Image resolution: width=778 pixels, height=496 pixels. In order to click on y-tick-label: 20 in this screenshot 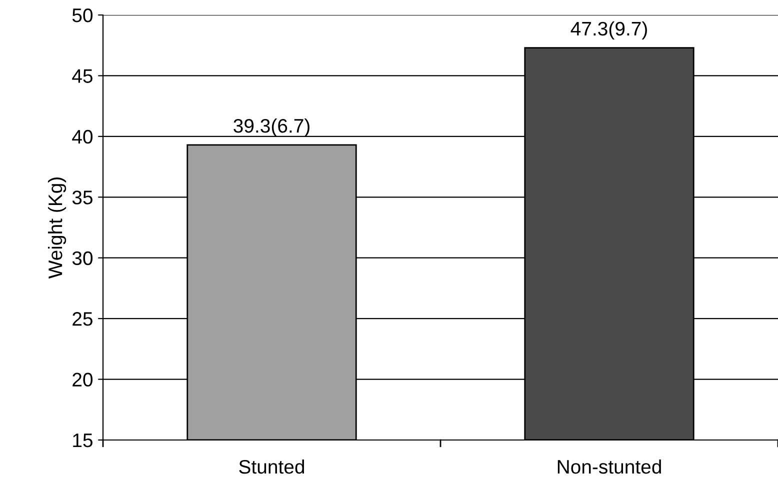, I will do `click(82, 379)`.